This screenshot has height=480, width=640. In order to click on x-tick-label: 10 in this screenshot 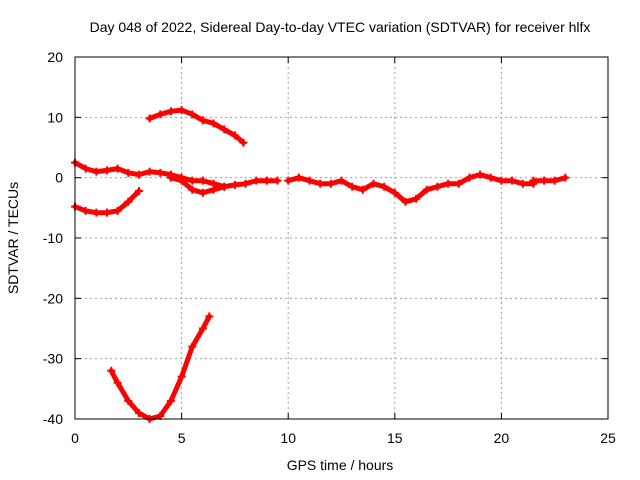, I will do `click(288, 438)`.